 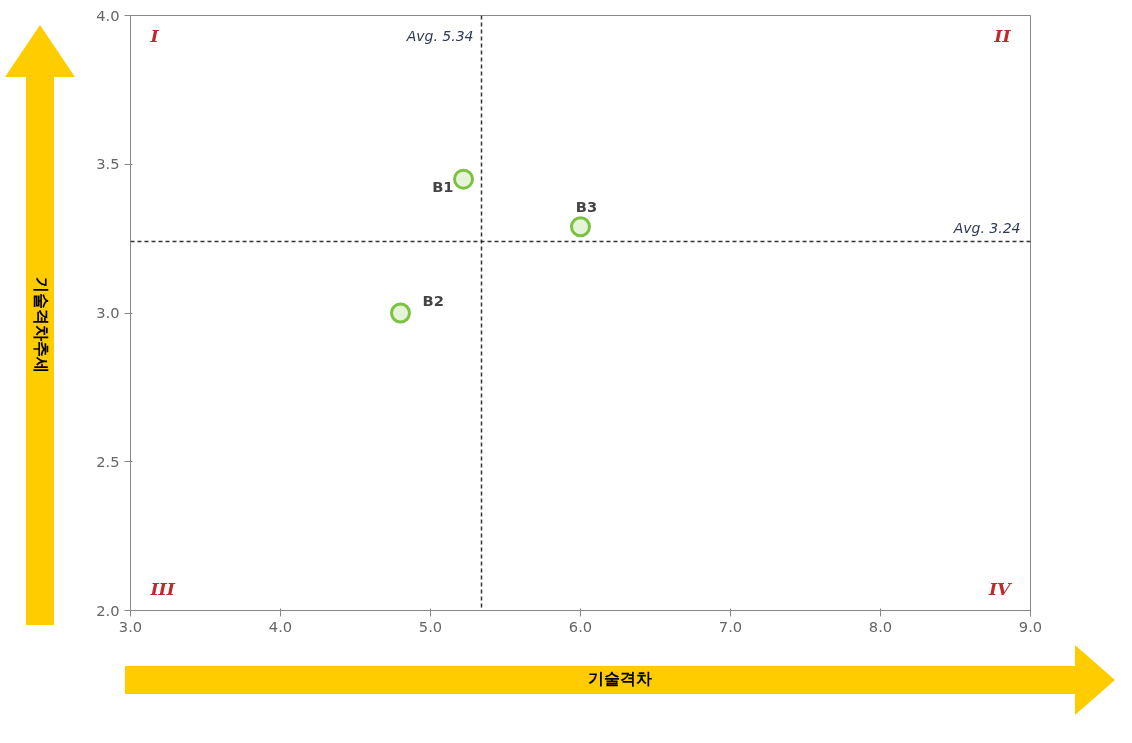 I want to click on x-tick-label: 9.0, so click(x=1030, y=626).